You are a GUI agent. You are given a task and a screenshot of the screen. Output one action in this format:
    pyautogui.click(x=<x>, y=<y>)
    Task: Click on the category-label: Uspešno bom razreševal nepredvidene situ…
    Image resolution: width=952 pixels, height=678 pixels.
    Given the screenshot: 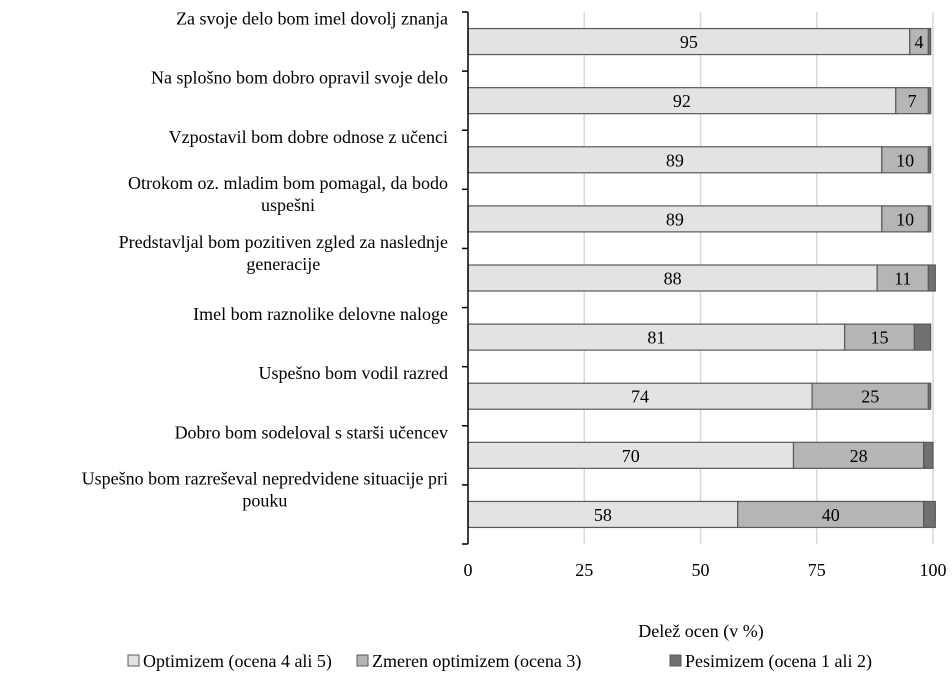 What is the action you would take?
    pyautogui.click(x=265, y=489)
    